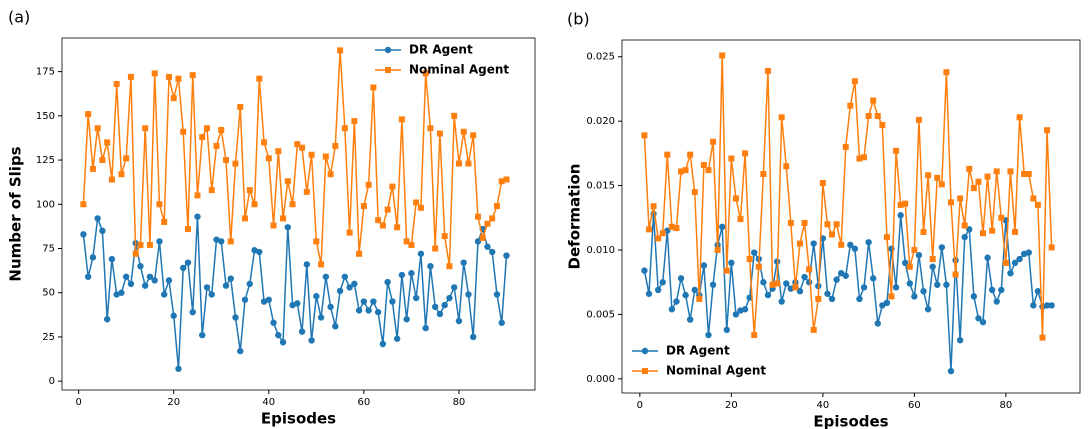  Describe the element at coordinates (850, 421) in the screenshot. I see `x-axis-title: Episodes` at that location.